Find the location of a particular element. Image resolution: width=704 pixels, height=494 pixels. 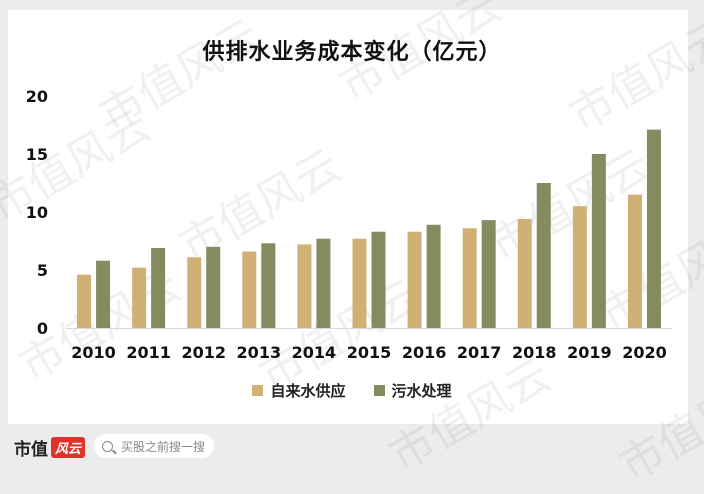

x-tick-label: 2016 is located at coordinates (424, 352).